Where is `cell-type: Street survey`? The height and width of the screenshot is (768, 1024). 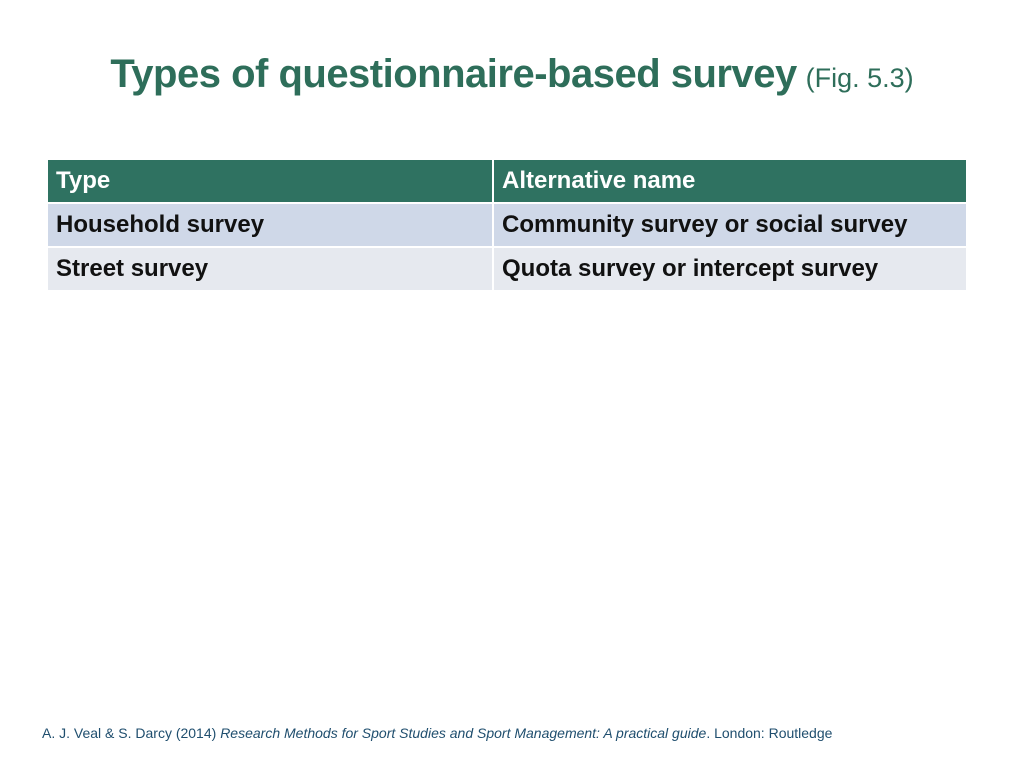
cell-type: Street survey is located at coordinates (270, 269).